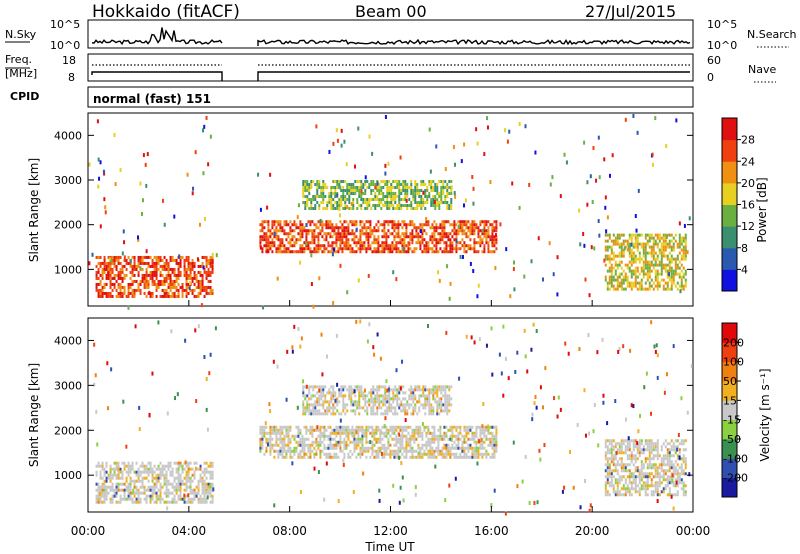 This screenshot has height=554, width=800. What do you see at coordinates (729, 129) in the screenshot?
I see `colorbar-swatch` at bounding box center [729, 129].